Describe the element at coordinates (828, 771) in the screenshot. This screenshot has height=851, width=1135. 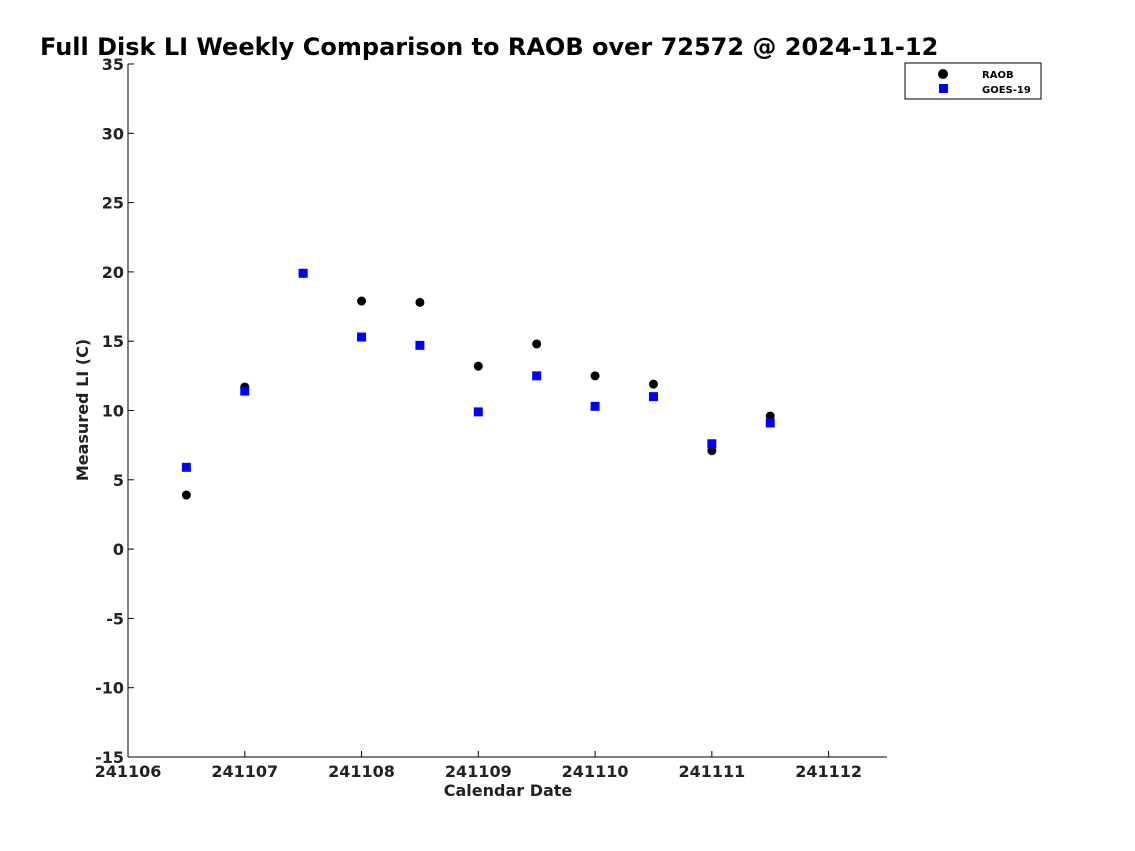
I see `x-tick-label: 241112` at that location.